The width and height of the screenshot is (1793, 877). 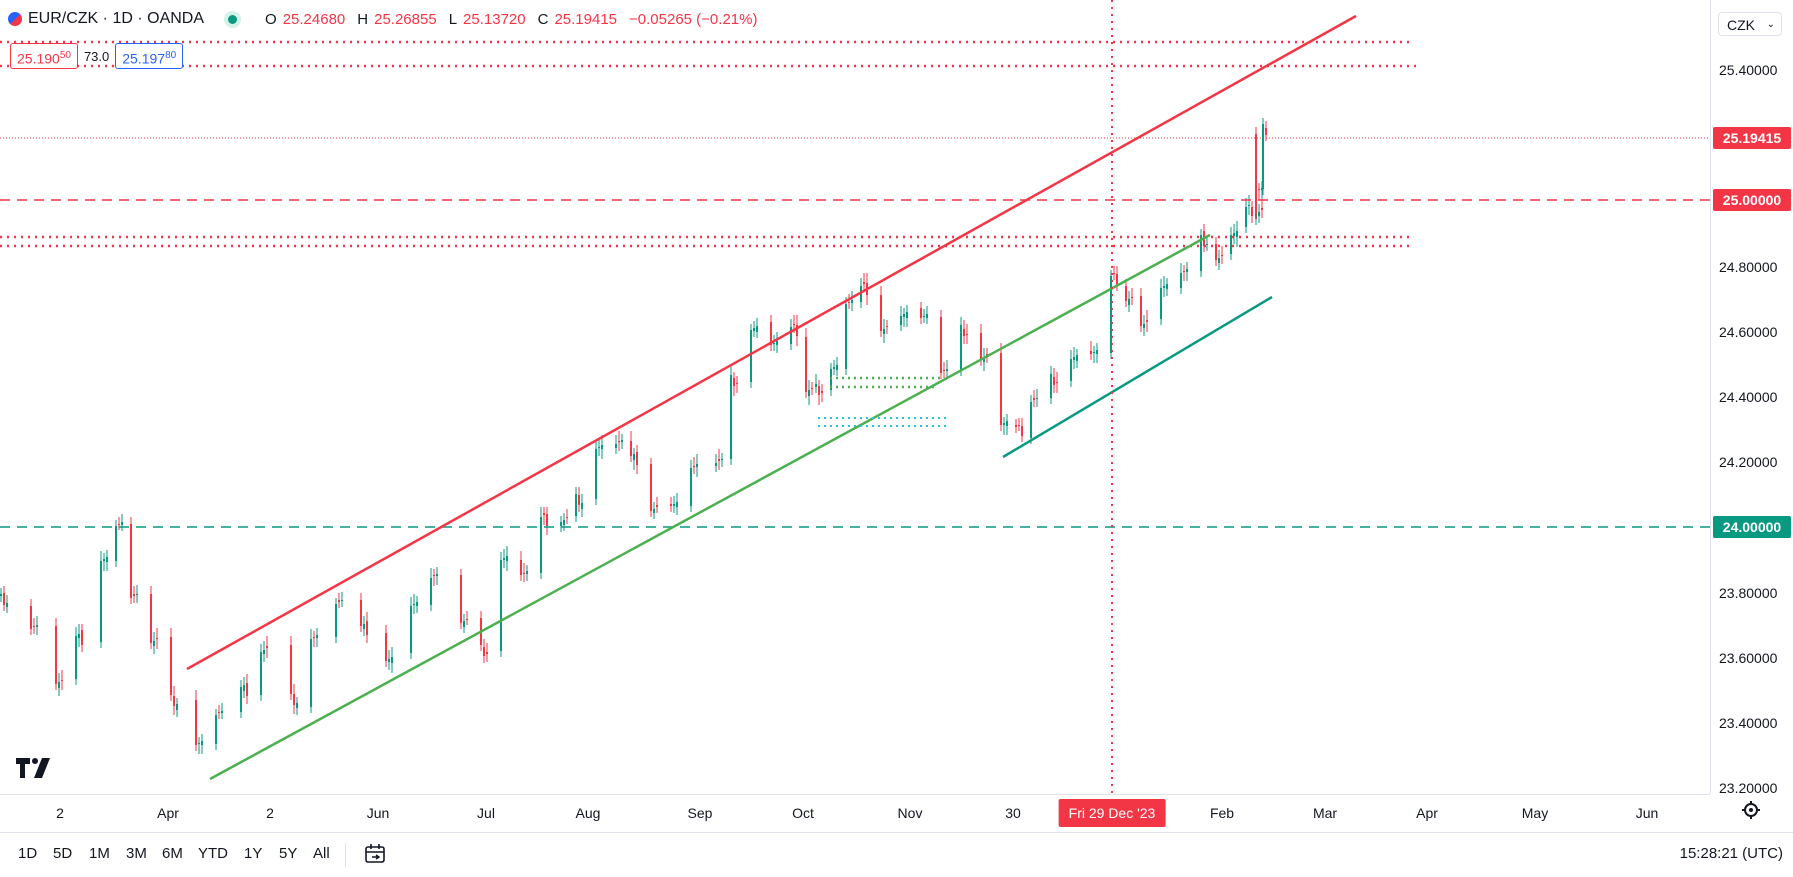 I want to click on timeframe-button-1d: 1D, so click(x=28, y=853).